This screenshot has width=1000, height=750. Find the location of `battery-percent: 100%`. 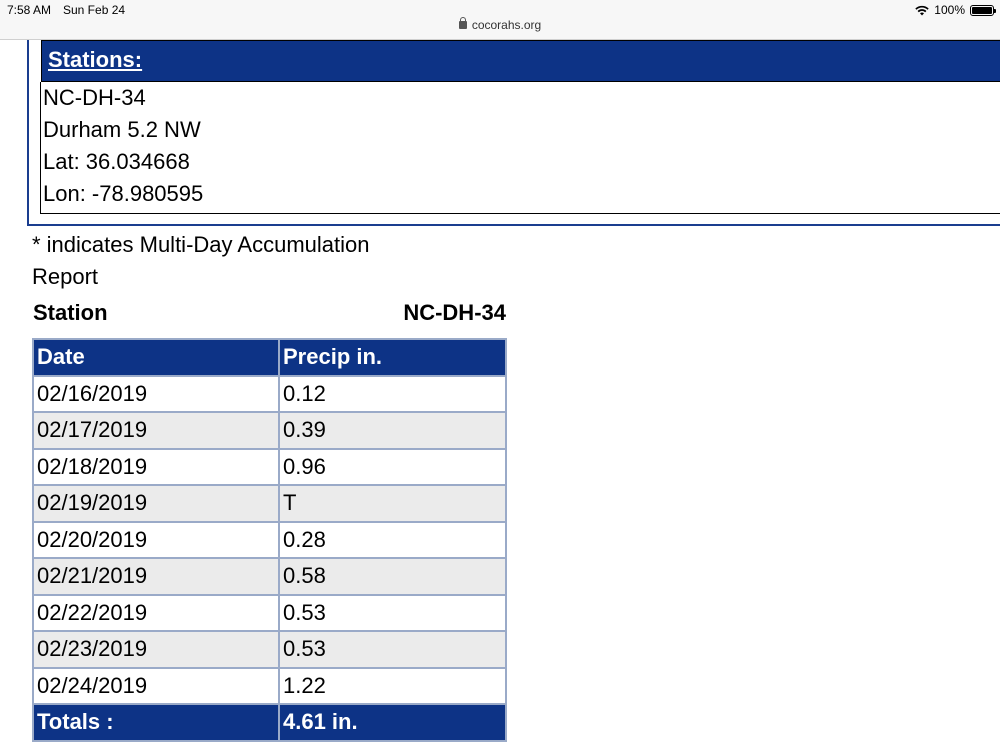

battery-percent: 100% is located at coordinates (949, 10).